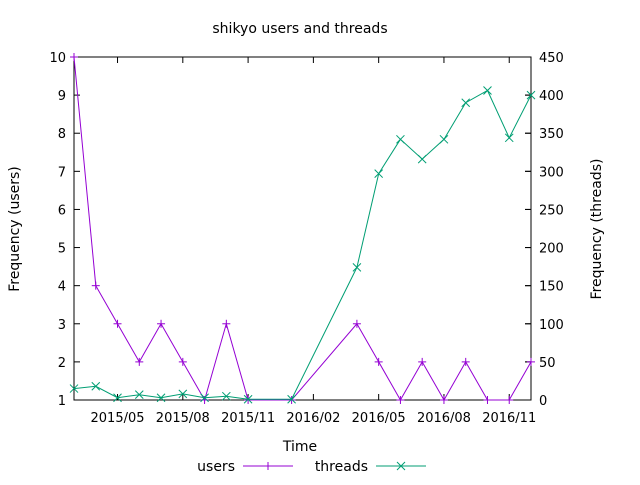 This screenshot has width=640, height=485. I want to click on x-tick-label: 2015/05, so click(118, 418).